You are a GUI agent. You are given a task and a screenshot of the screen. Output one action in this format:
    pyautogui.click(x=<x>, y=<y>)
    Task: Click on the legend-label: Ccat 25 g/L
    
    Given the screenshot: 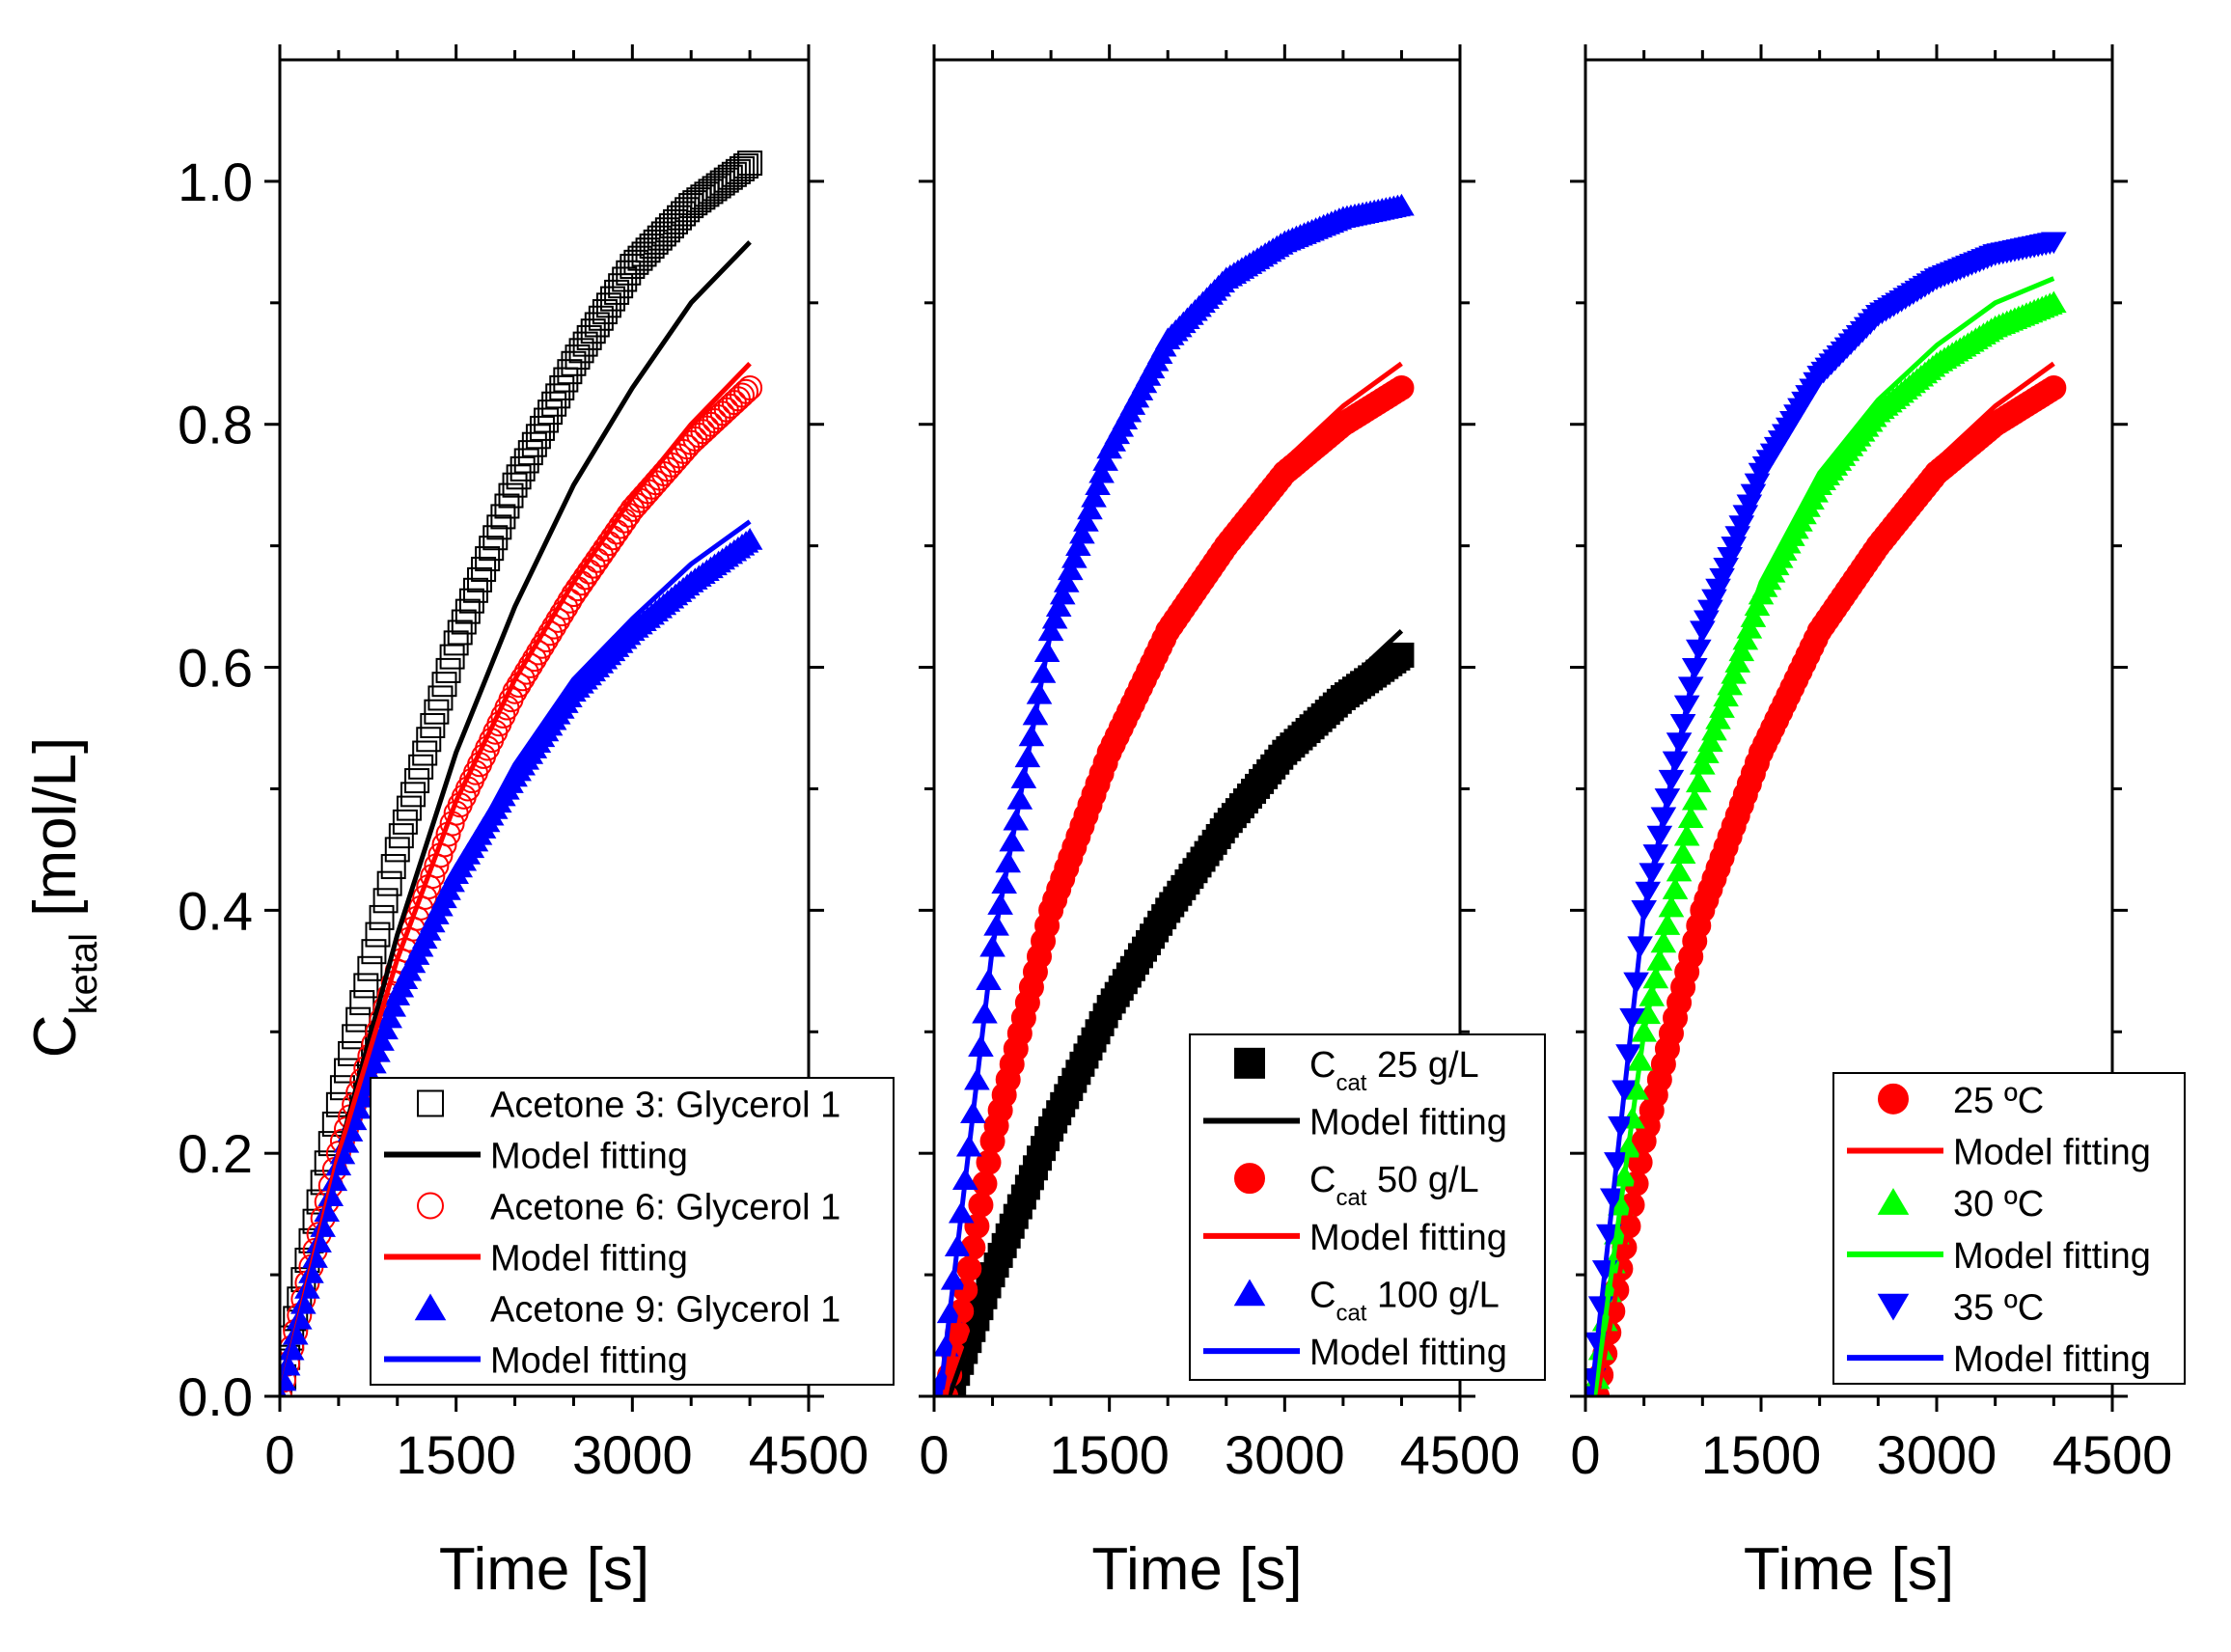 What is the action you would take?
    pyautogui.click(x=1394, y=1070)
    